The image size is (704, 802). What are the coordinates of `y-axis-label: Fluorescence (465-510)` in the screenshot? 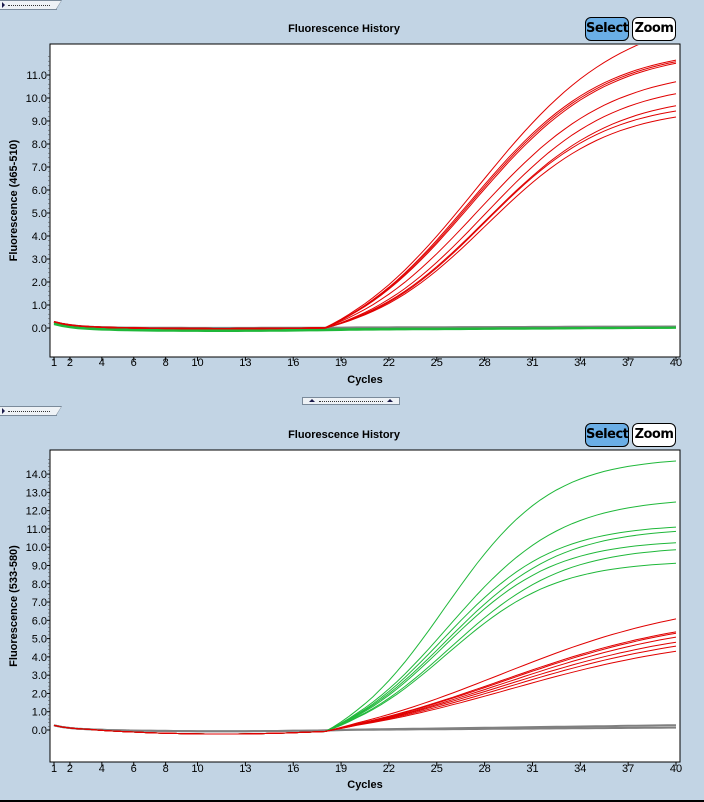 It's located at (14, 200).